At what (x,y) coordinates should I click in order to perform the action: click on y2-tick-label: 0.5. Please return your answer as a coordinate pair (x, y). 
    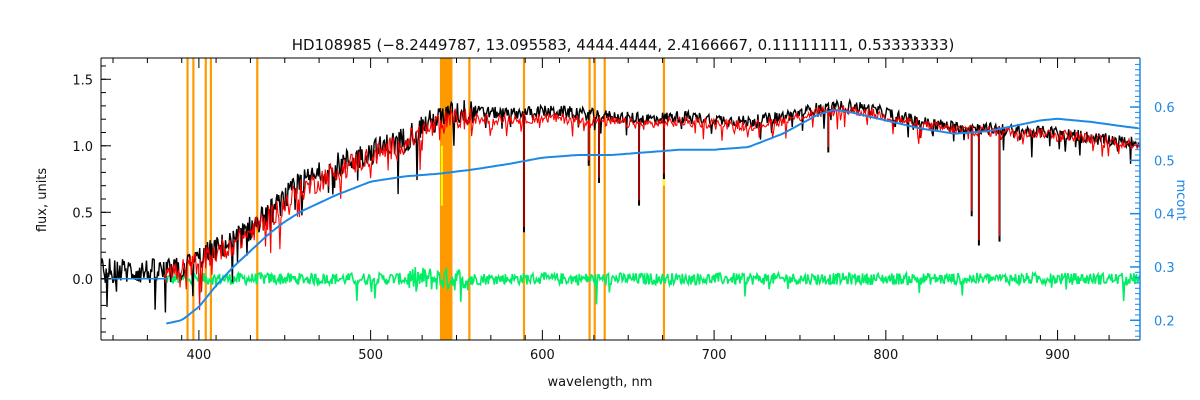
    Looking at the image, I should click on (1164, 161).